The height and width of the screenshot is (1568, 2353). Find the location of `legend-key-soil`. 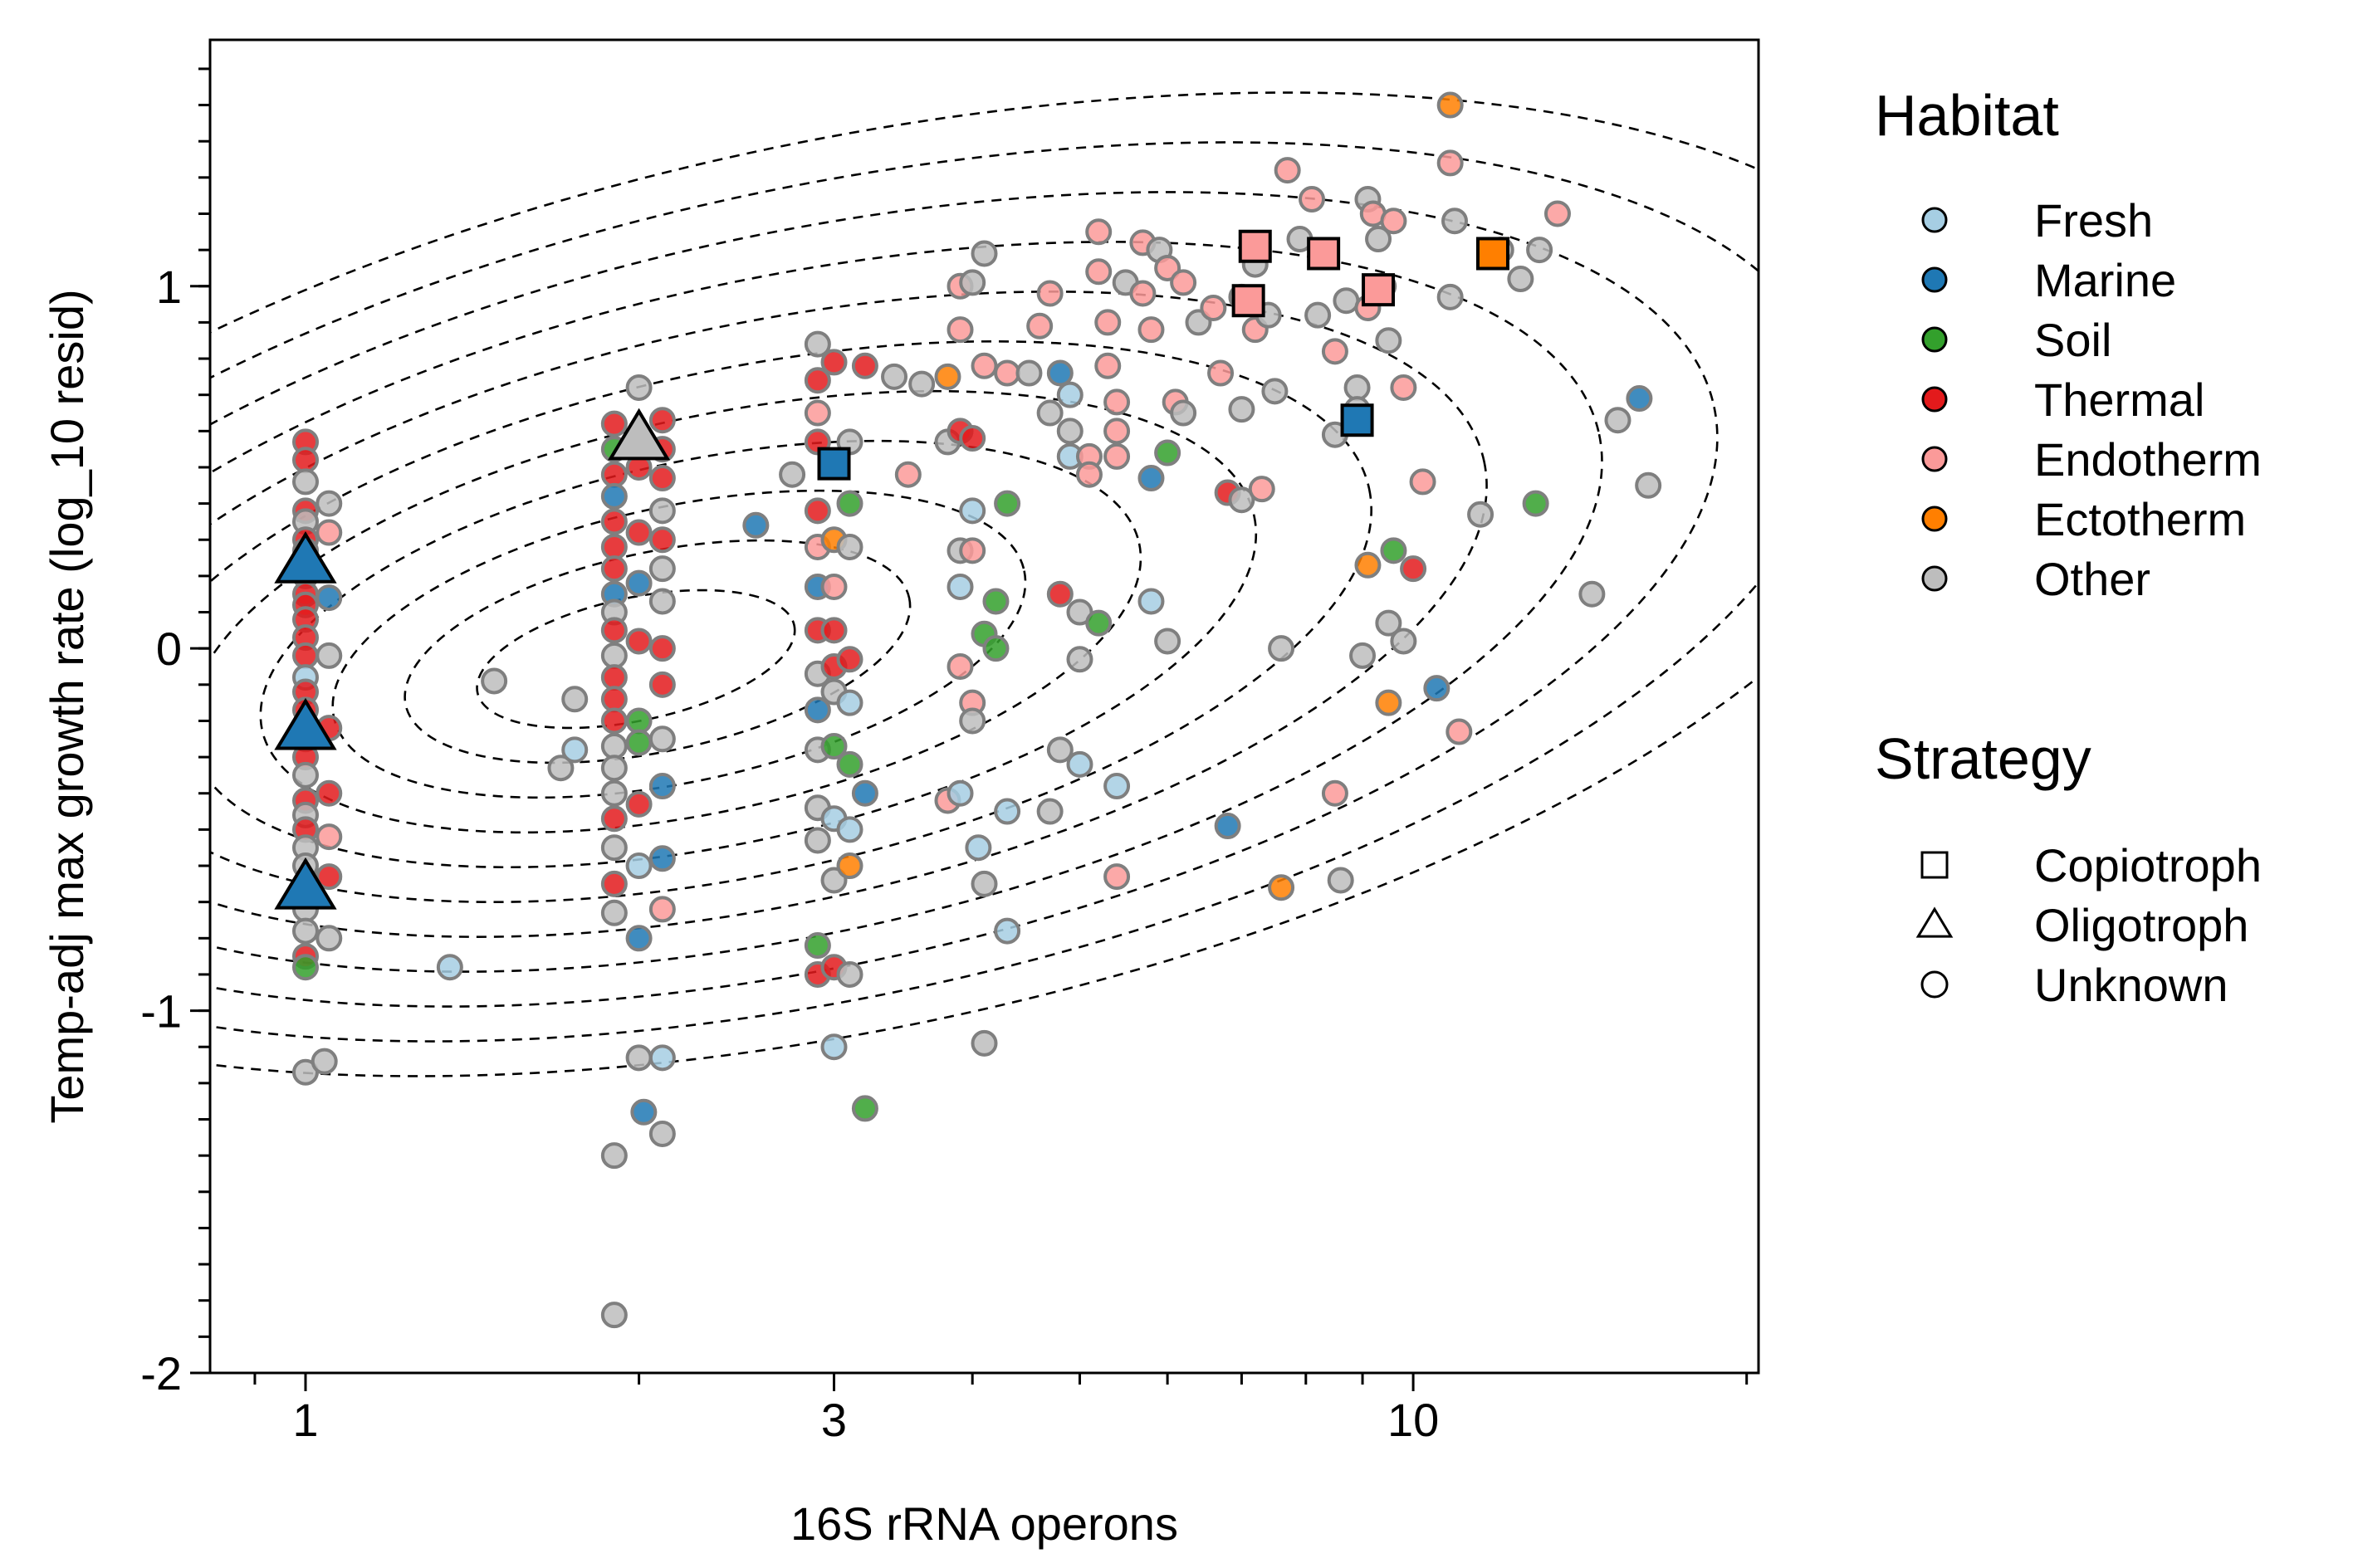

legend-key-soil is located at coordinates (1934, 340).